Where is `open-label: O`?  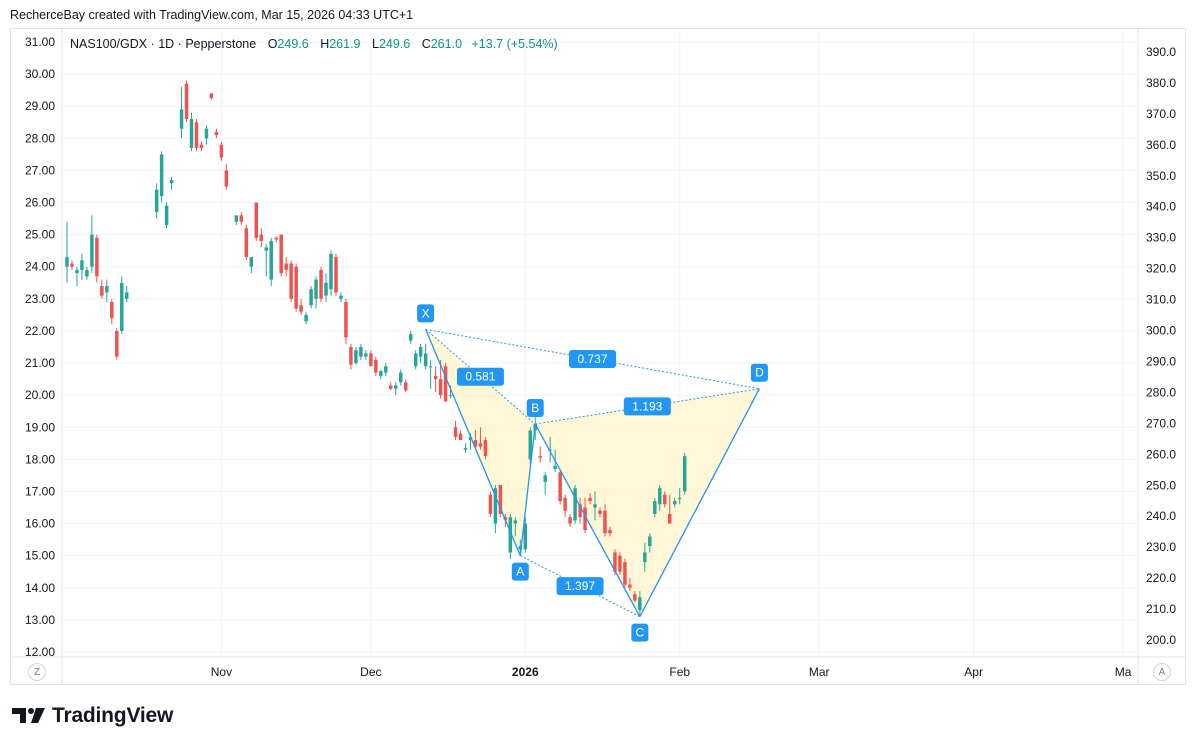 open-label: O is located at coordinates (272, 44).